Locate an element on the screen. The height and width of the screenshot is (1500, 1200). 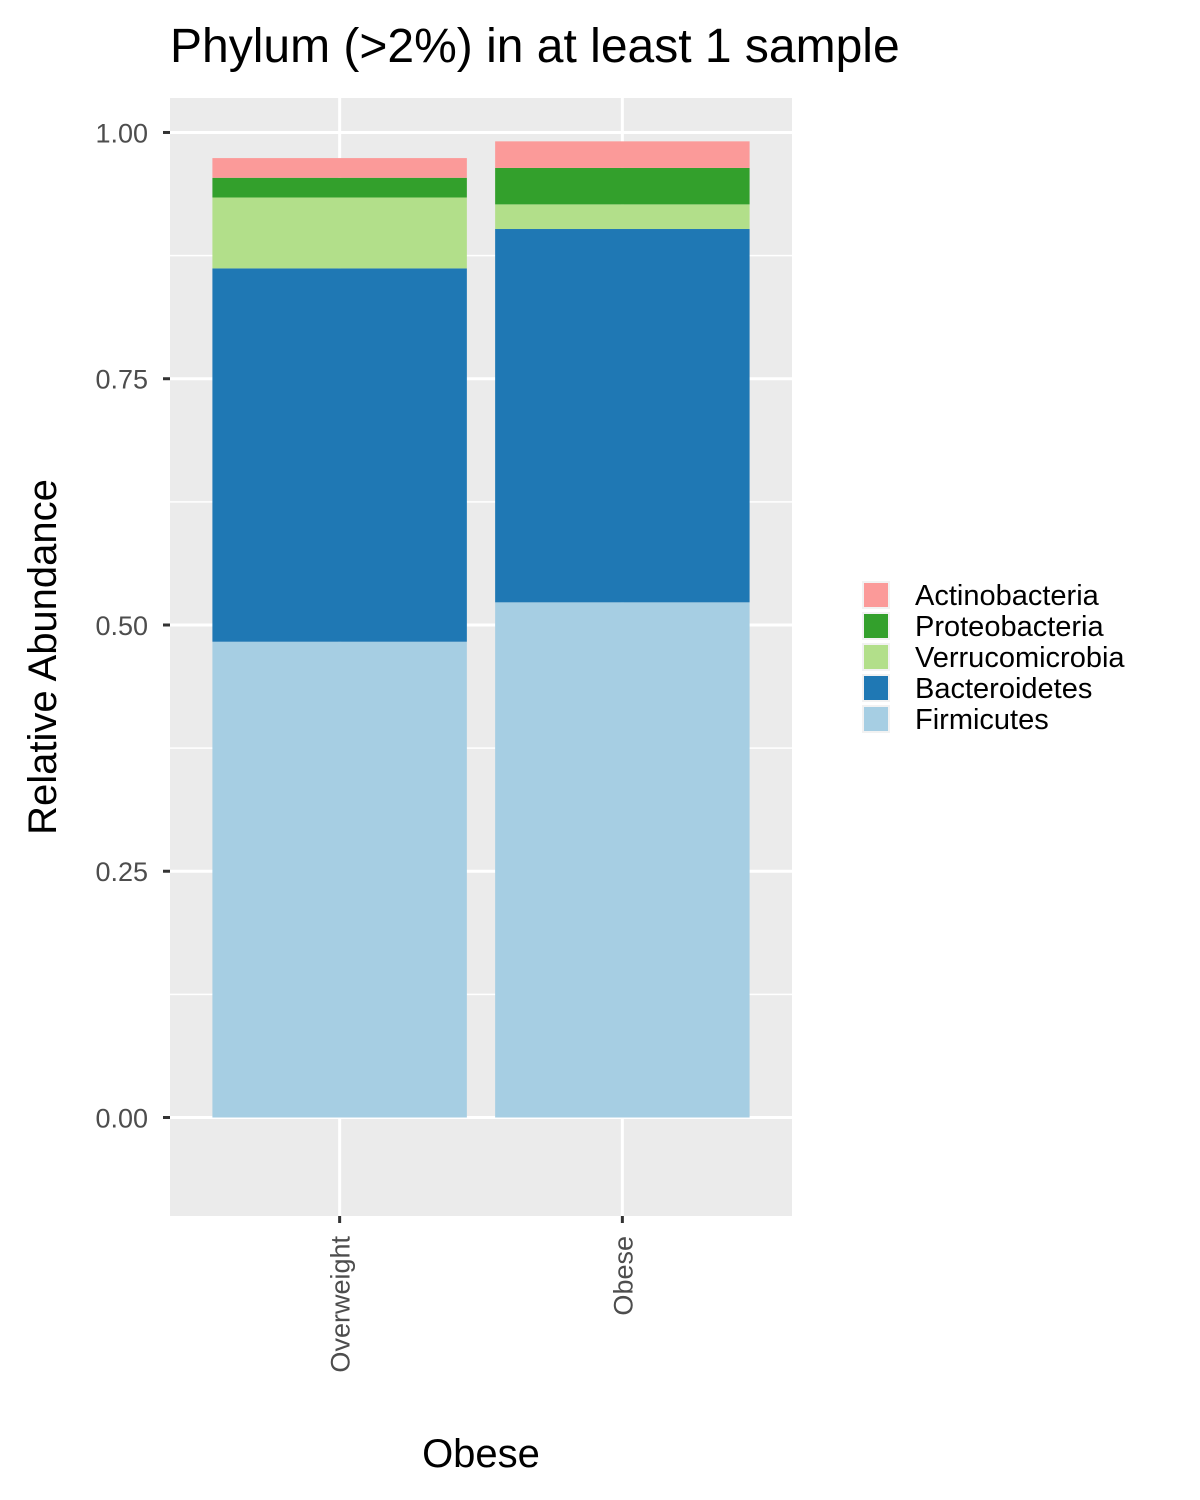
legend-label: Verrucomicrobia is located at coordinates (1020, 658).